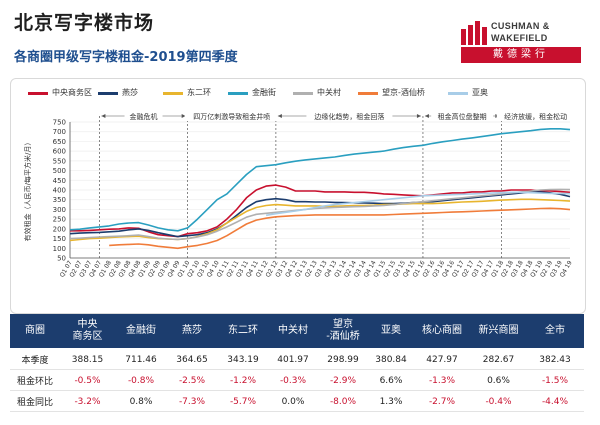  What do you see at coordinates (555, 359) in the screenshot?
I see `table-cell: 382.43` at bounding box center [555, 359].